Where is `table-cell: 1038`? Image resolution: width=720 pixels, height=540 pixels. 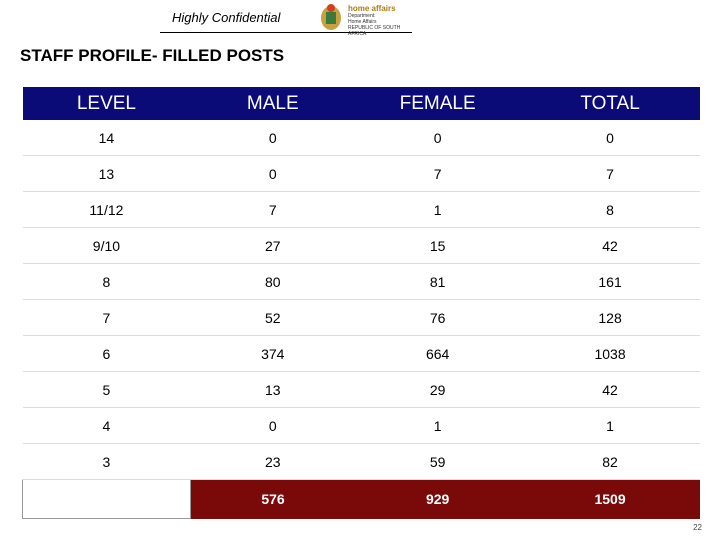 table-cell: 1038 is located at coordinates (610, 353).